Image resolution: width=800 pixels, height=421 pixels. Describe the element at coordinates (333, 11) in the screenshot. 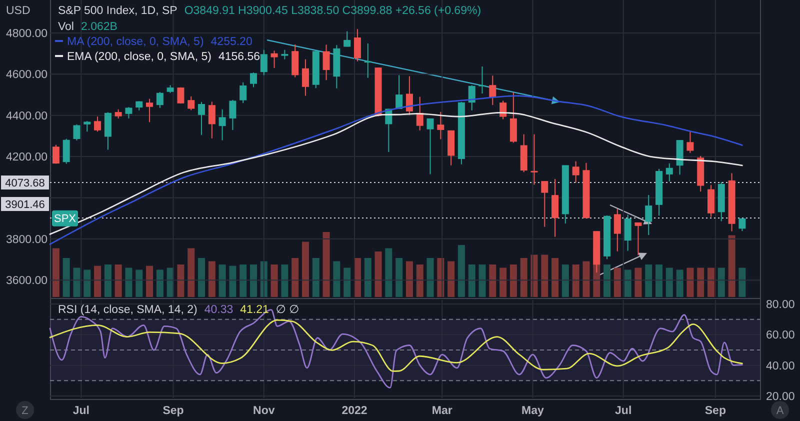

I see `chart-subtitle: O3849.91 H3900.45 L3838.50 C3899.88 +26.56 (+0.69%)` at that location.